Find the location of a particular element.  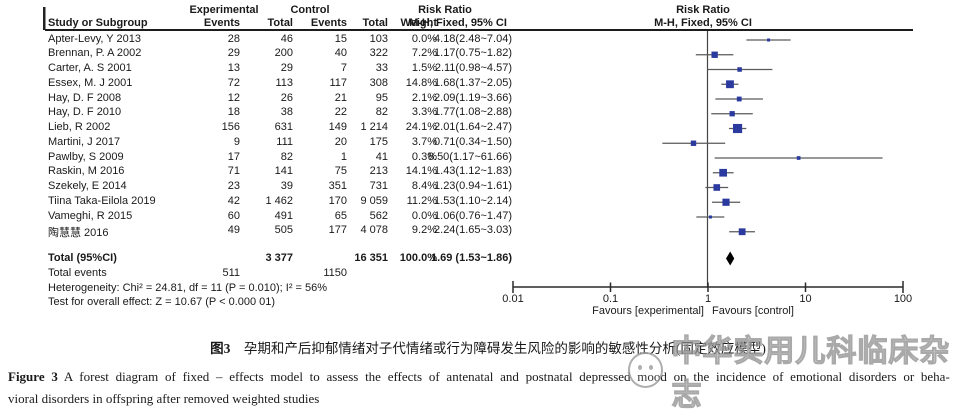

left-border-mark is located at coordinates (44, 18).